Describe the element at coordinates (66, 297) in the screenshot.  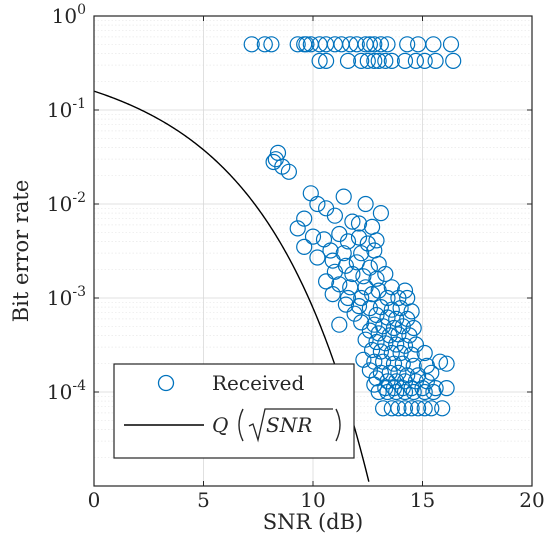
I see `y-tick-label: 10⁻³` at that location.